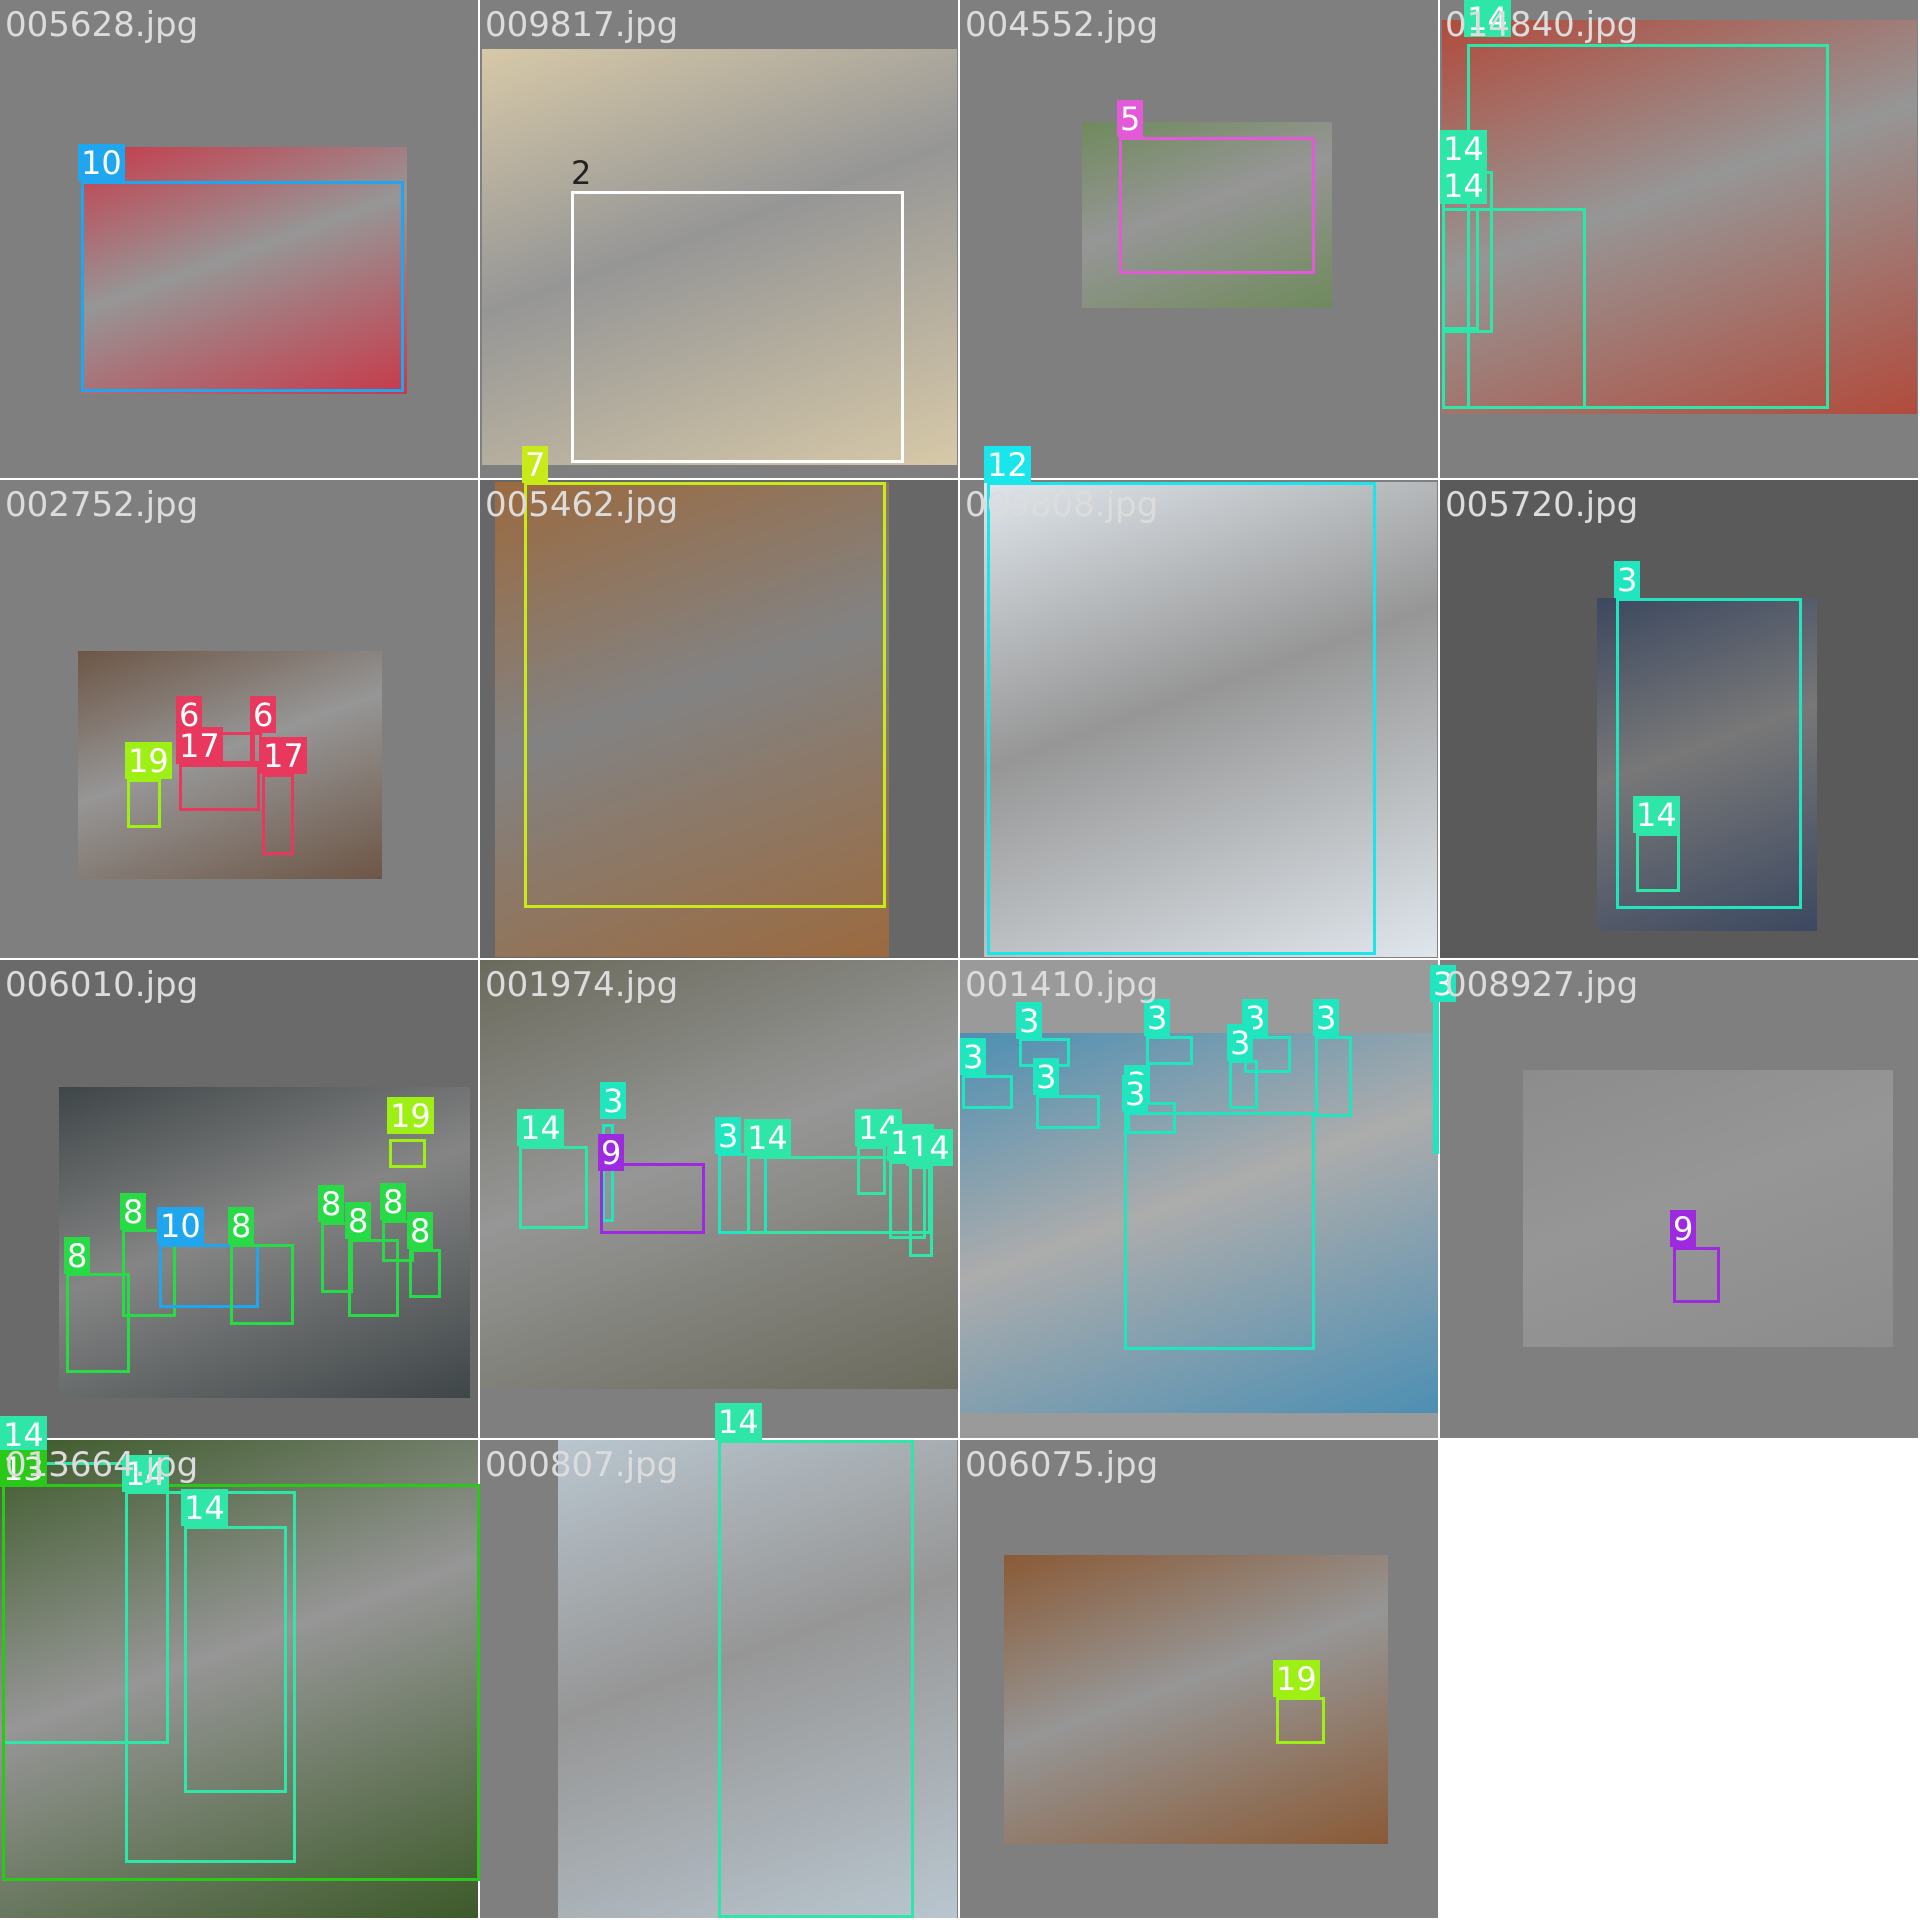 Image resolution: width=1920 pixels, height=1920 pixels. I want to click on image-tile: 009808.jpg, so click(1199, 719).